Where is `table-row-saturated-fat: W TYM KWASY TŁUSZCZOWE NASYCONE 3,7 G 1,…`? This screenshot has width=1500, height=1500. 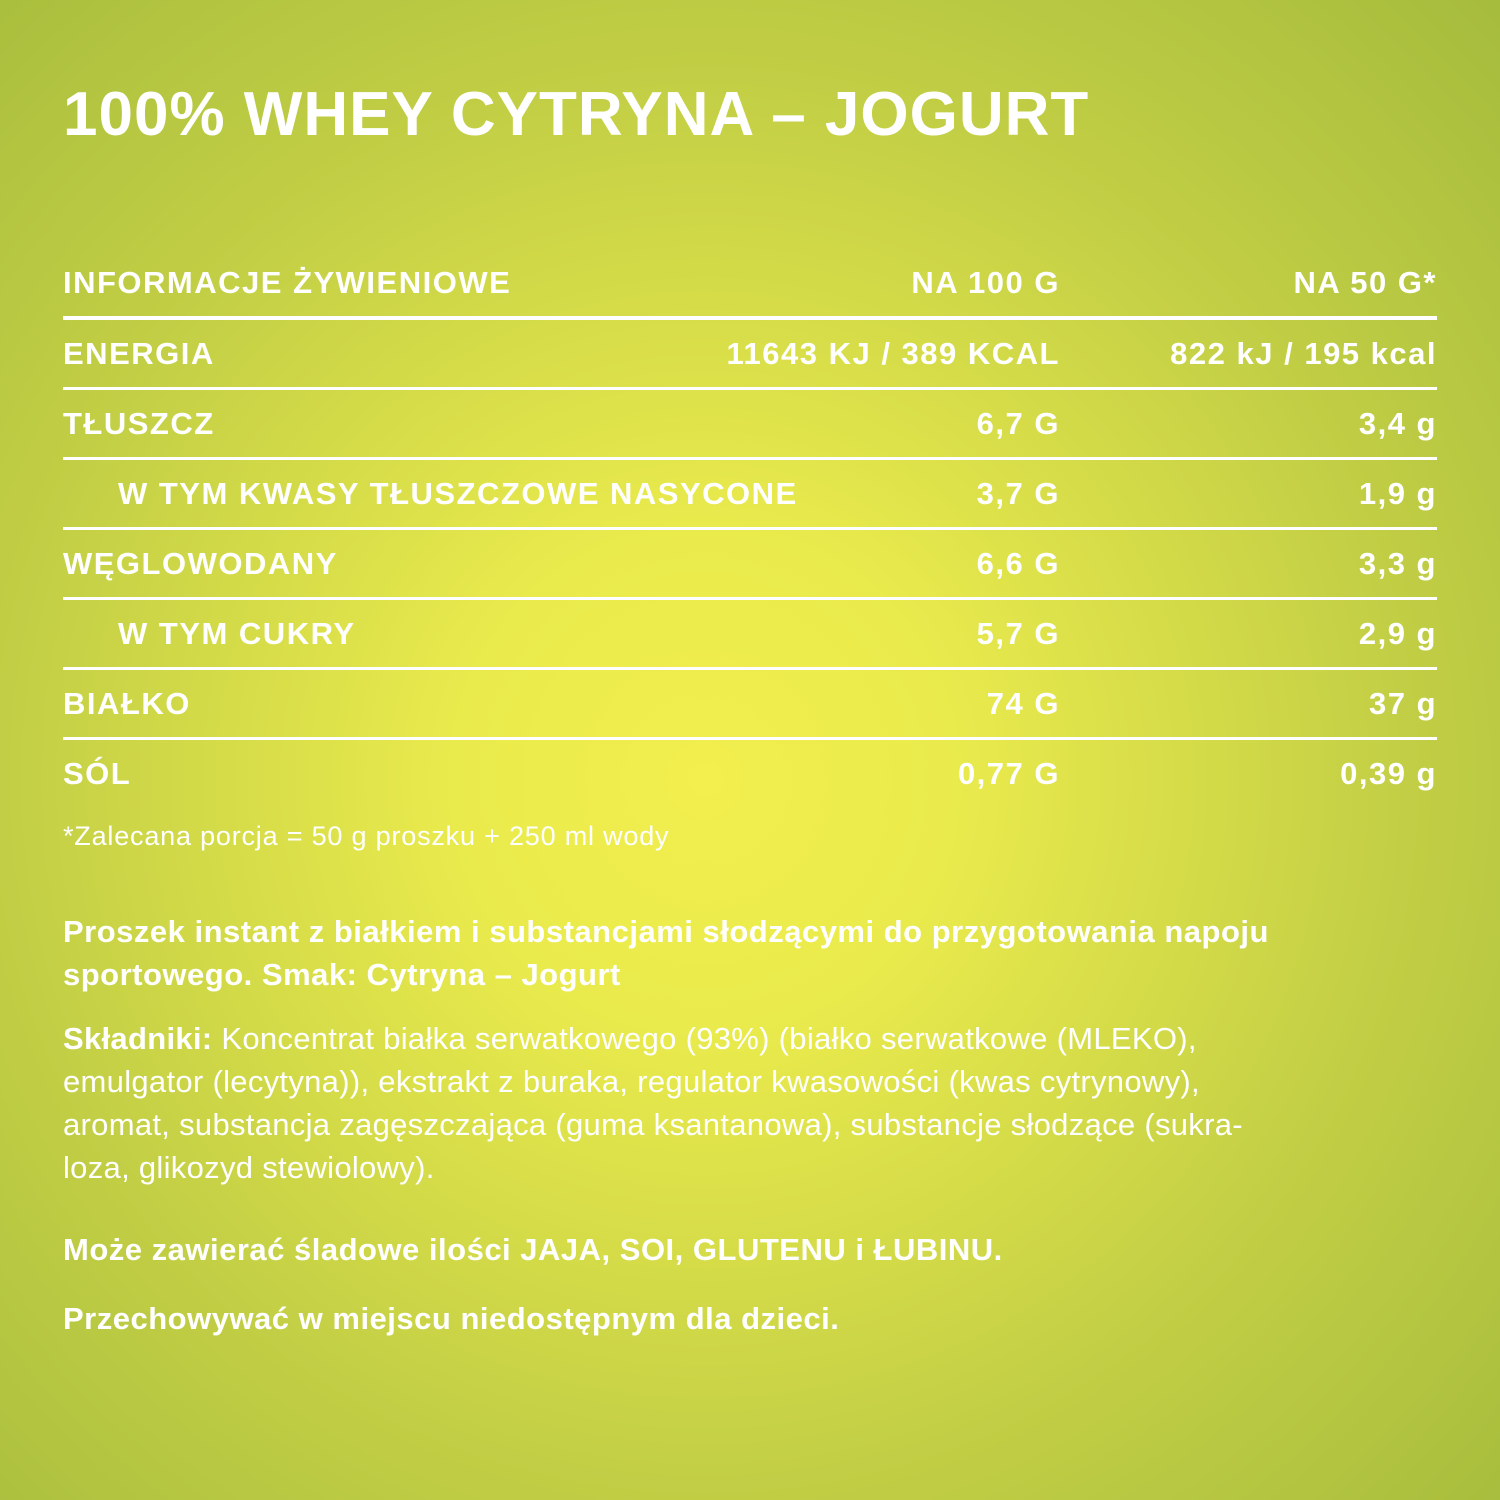
table-row-saturated-fat: W TYM KWASY TŁUSZCZOWE NASYCONE 3,7 G 1,… is located at coordinates (750, 495).